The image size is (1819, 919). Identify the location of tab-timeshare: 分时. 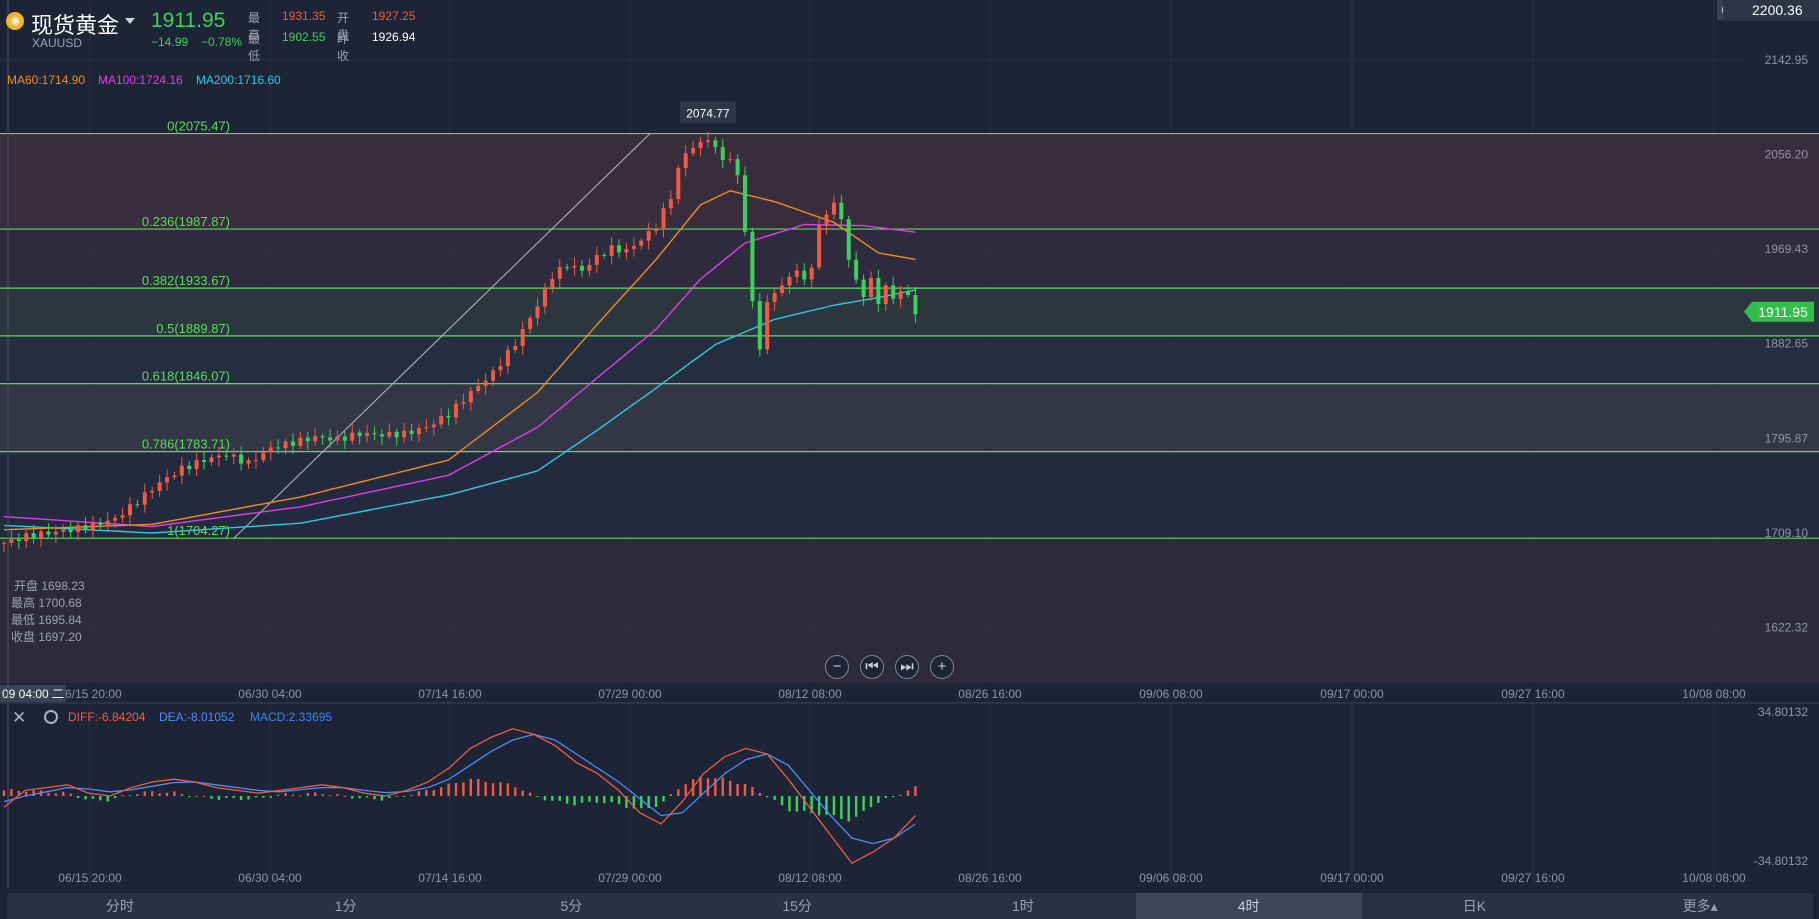
(119, 906).